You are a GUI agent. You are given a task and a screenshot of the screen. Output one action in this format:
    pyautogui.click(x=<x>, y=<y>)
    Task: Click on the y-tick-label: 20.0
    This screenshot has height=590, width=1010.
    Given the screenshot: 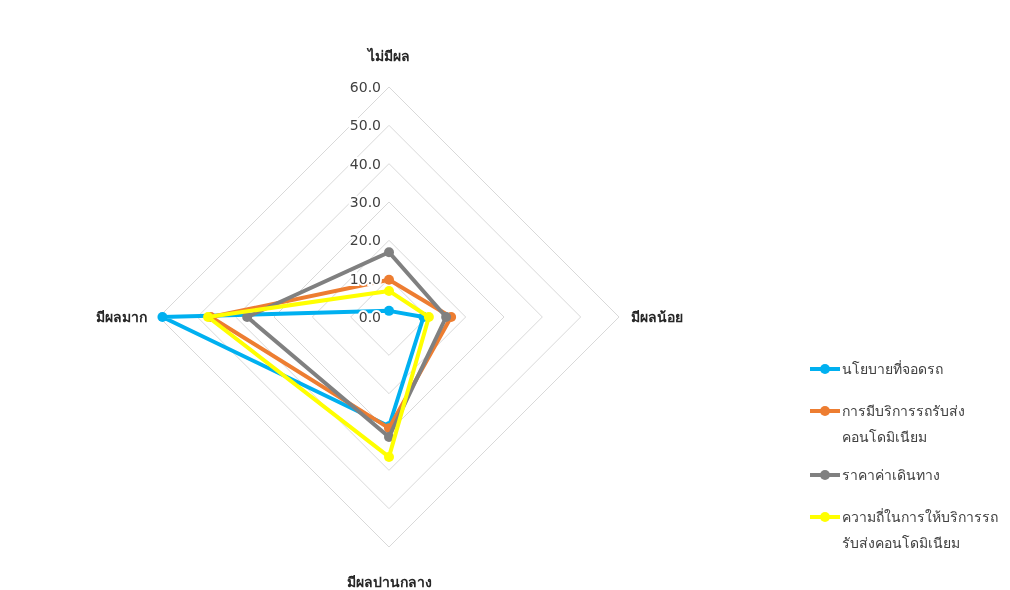 What is the action you would take?
    pyautogui.click(x=365, y=240)
    